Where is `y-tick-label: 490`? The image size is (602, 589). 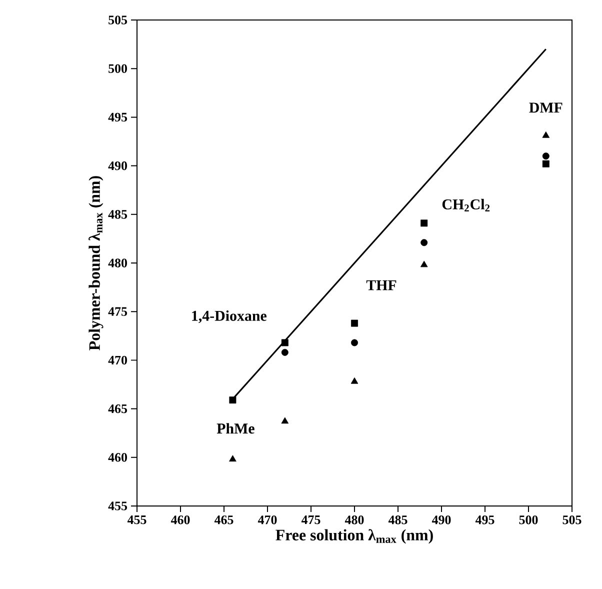 y-tick-label: 490 is located at coordinates (117, 165).